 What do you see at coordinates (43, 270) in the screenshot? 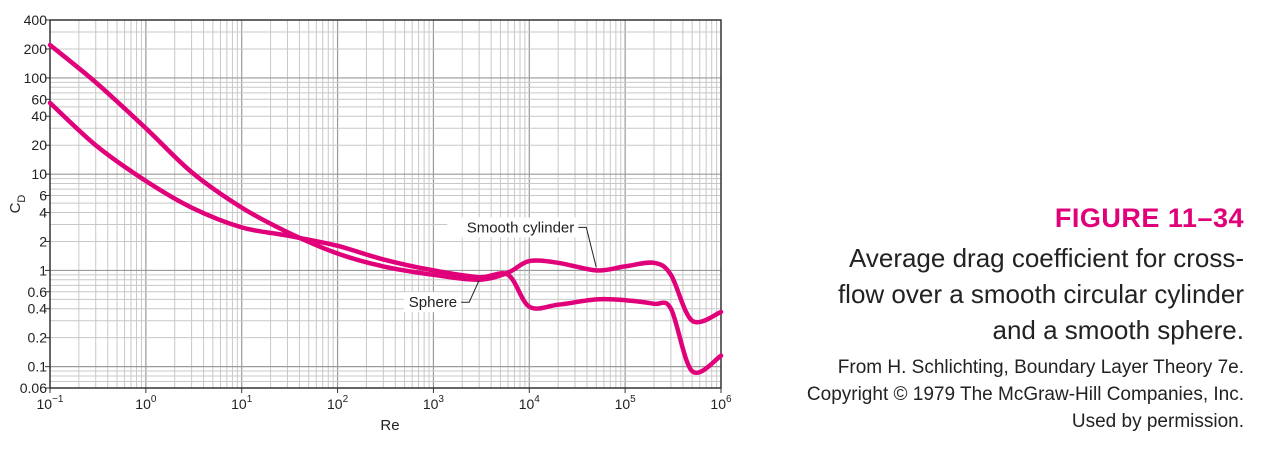
I see `y-tick-label: 1` at bounding box center [43, 270].